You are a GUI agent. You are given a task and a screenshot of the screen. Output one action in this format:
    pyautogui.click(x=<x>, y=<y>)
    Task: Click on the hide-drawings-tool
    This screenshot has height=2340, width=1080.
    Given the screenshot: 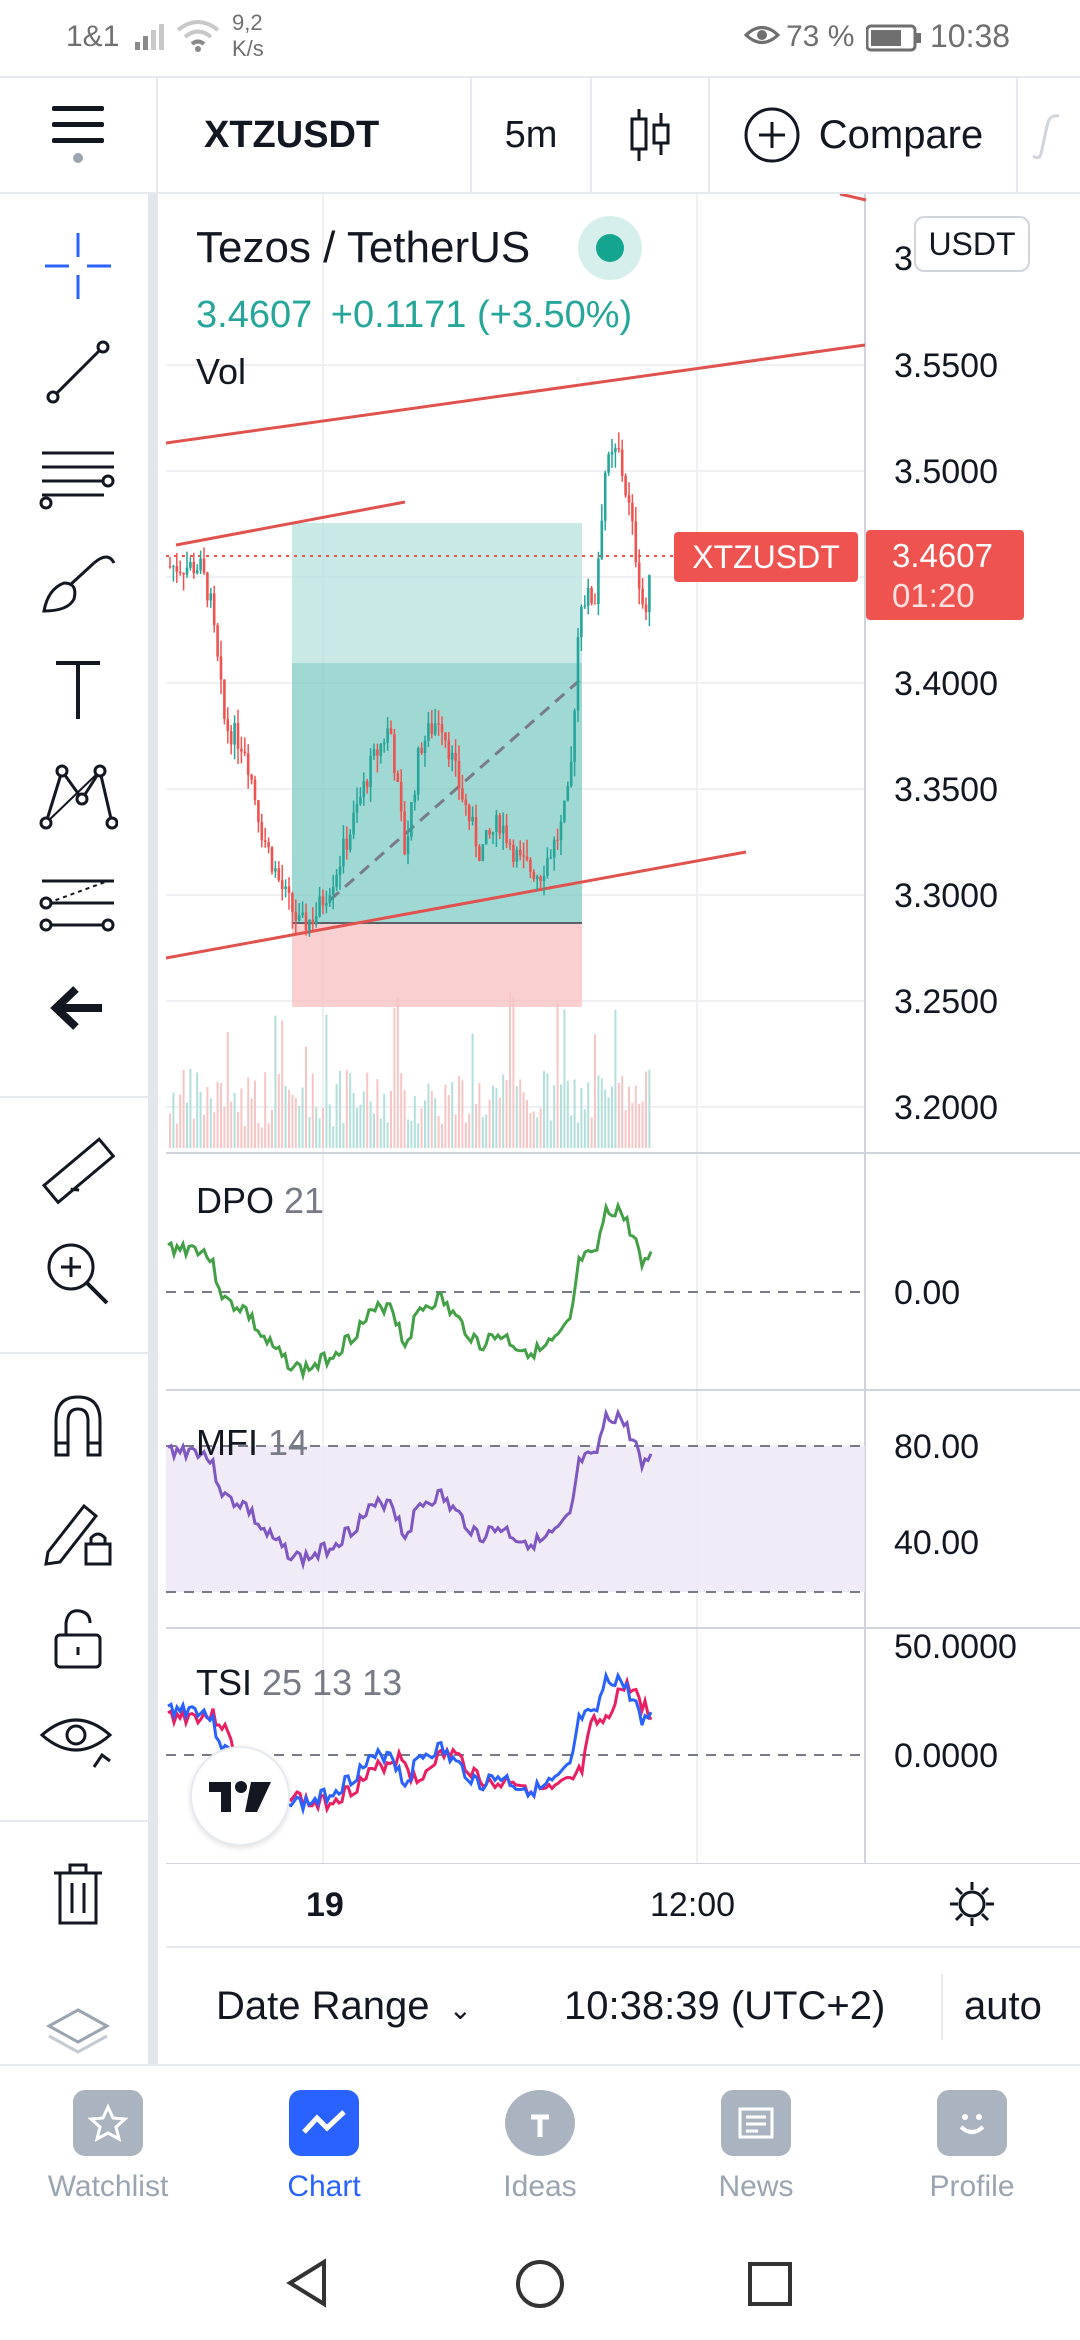 What is the action you would take?
    pyautogui.click(x=78, y=1740)
    